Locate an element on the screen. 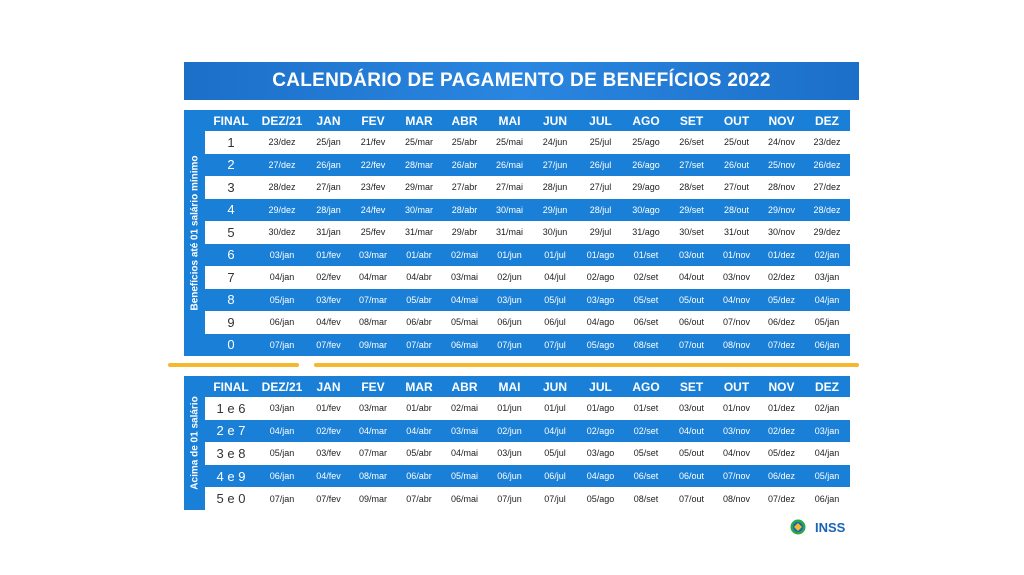 The width and height of the screenshot is (1024, 575). final-digit-cell: 4 is located at coordinates (231, 209).